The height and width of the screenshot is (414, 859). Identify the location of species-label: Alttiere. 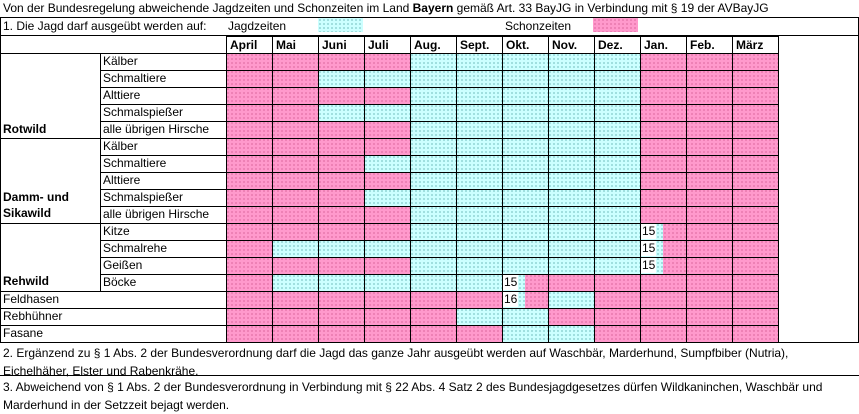
(122, 180).